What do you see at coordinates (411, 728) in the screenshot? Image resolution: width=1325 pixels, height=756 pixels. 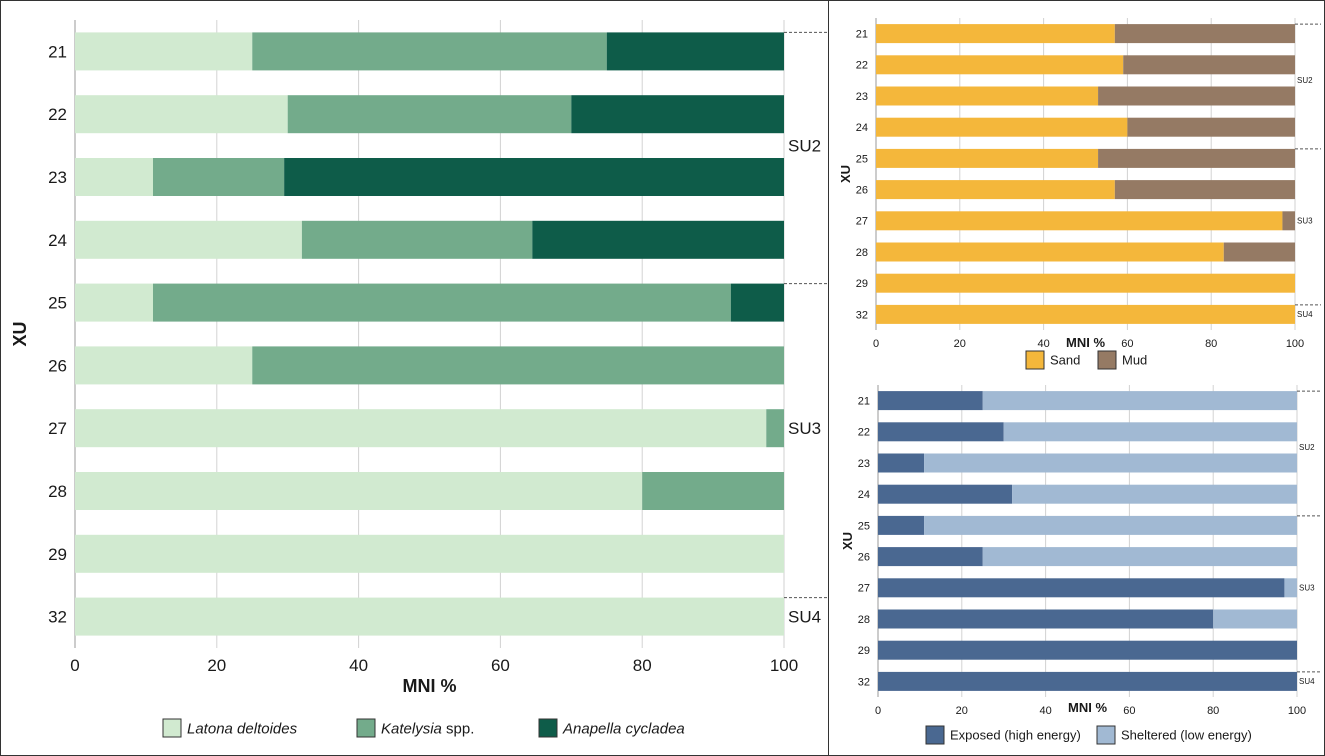 I see `legend-series-name: Katelysia` at bounding box center [411, 728].